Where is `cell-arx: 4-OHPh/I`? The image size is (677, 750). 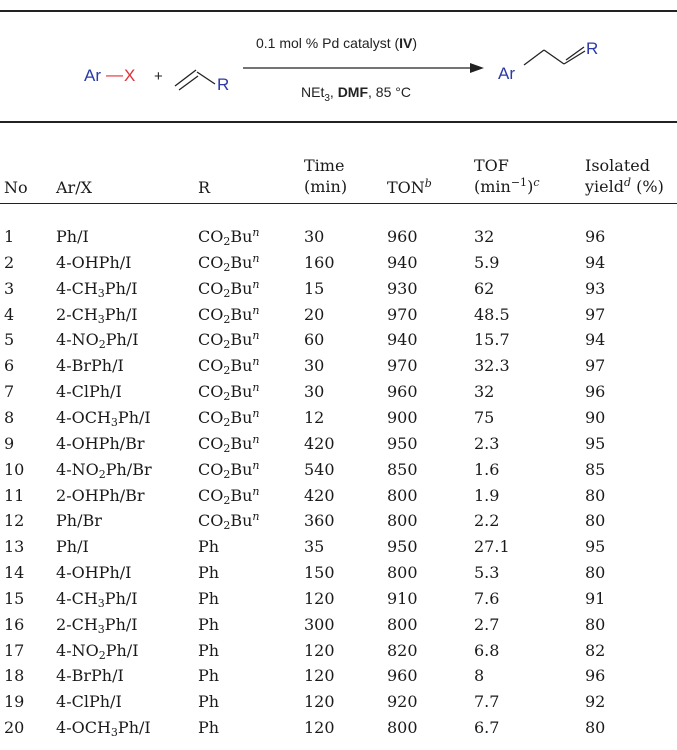 cell-arx: 4-OHPh/I is located at coordinates (94, 573).